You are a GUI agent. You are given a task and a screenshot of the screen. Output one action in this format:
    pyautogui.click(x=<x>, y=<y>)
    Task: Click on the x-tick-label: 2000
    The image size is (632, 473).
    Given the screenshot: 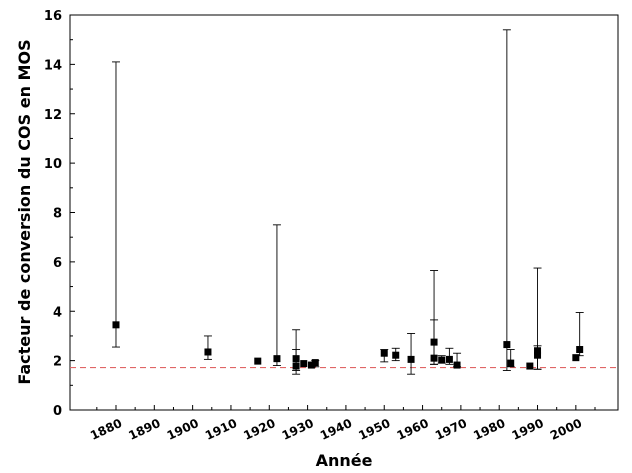 What is the action you would take?
    pyautogui.click(x=566, y=429)
    